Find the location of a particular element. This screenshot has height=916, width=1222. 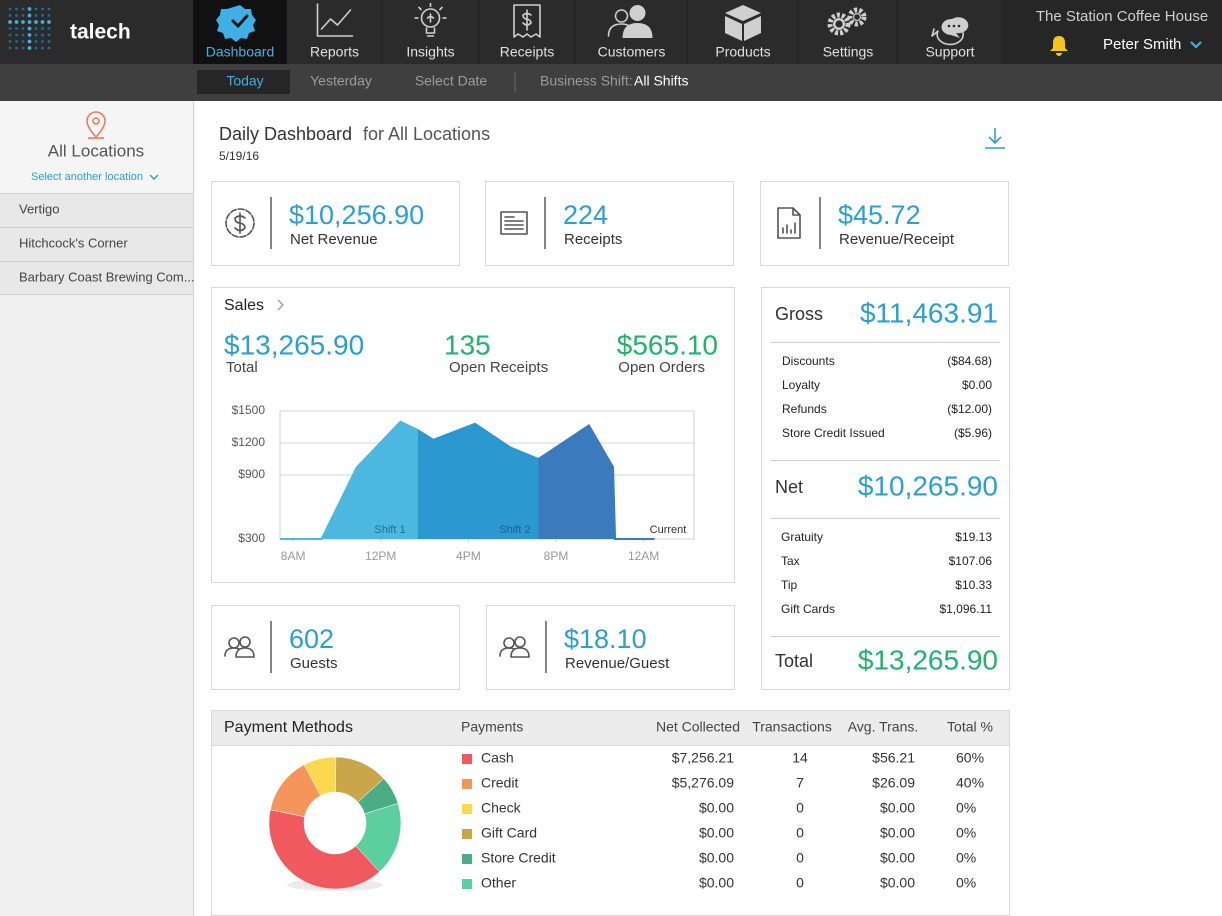

shift-value: All Shifts is located at coordinates (661, 81).